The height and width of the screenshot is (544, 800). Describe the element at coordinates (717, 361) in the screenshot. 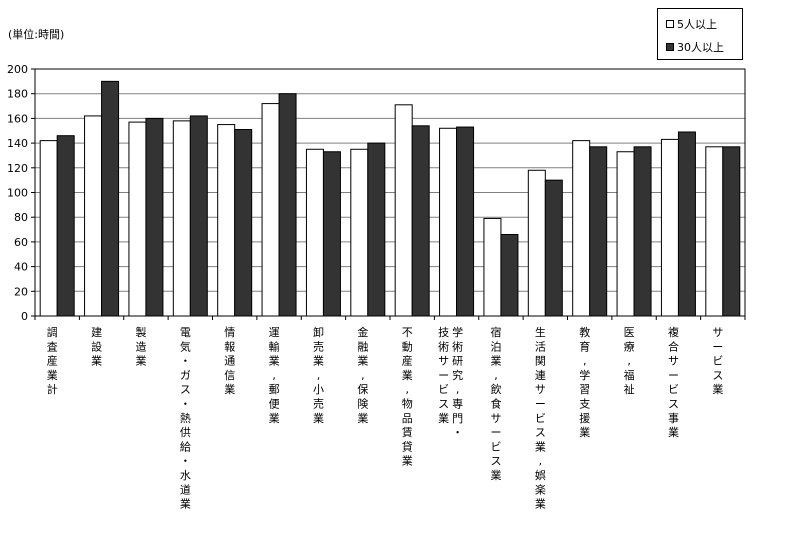

I see `x-category-label: サービス業` at that location.